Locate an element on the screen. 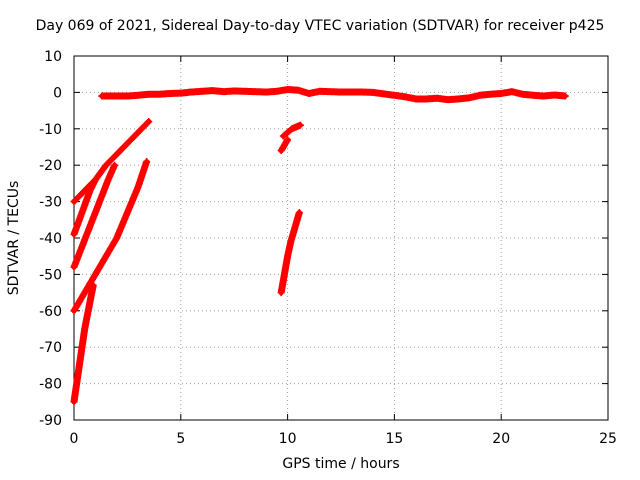 This screenshot has height=480, width=640. series-near-zero-track is located at coordinates (333, 94).